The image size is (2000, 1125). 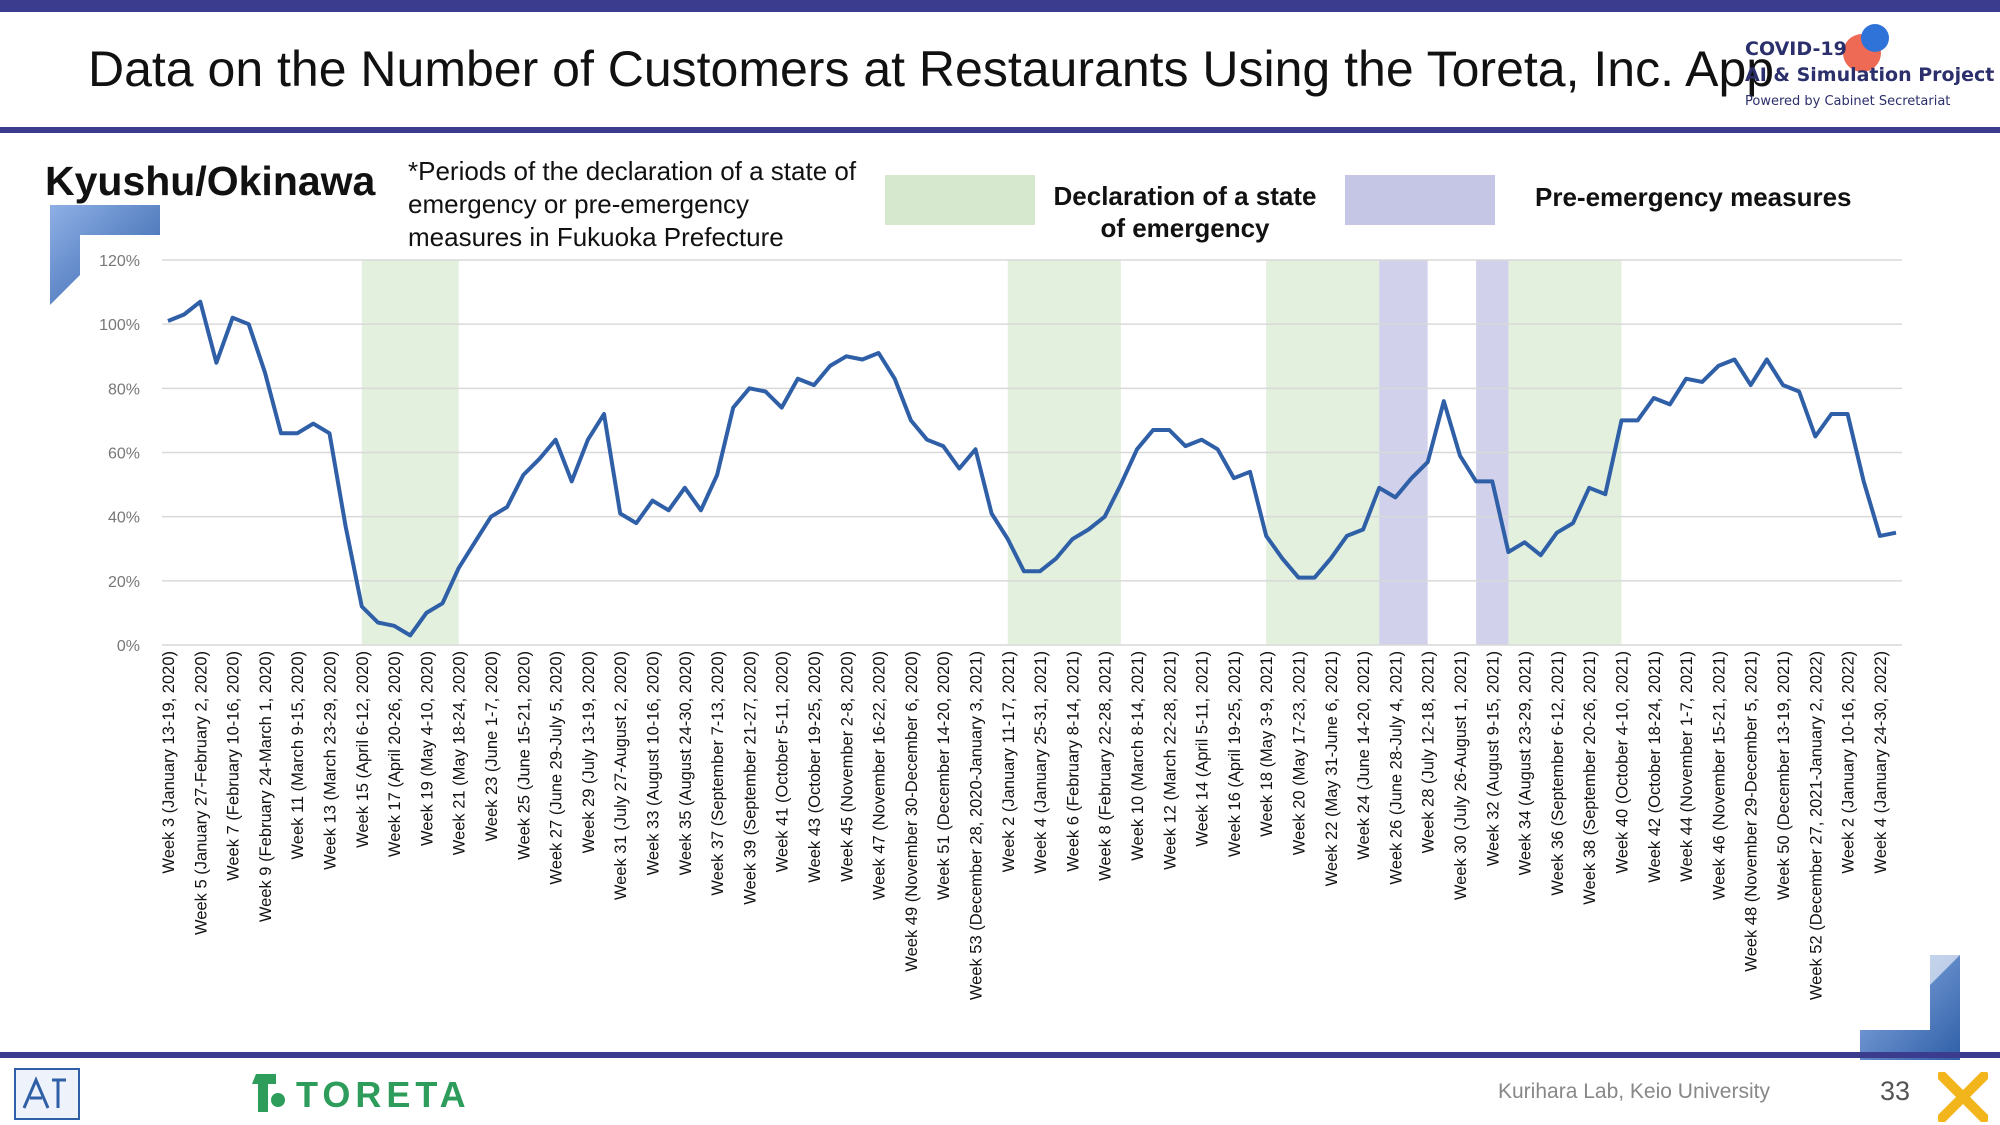 What do you see at coordinates (1870, 75) in the screenshot?
I see `logo-line-2: AI & Simulation Project` at bounding box center [1870, 75].